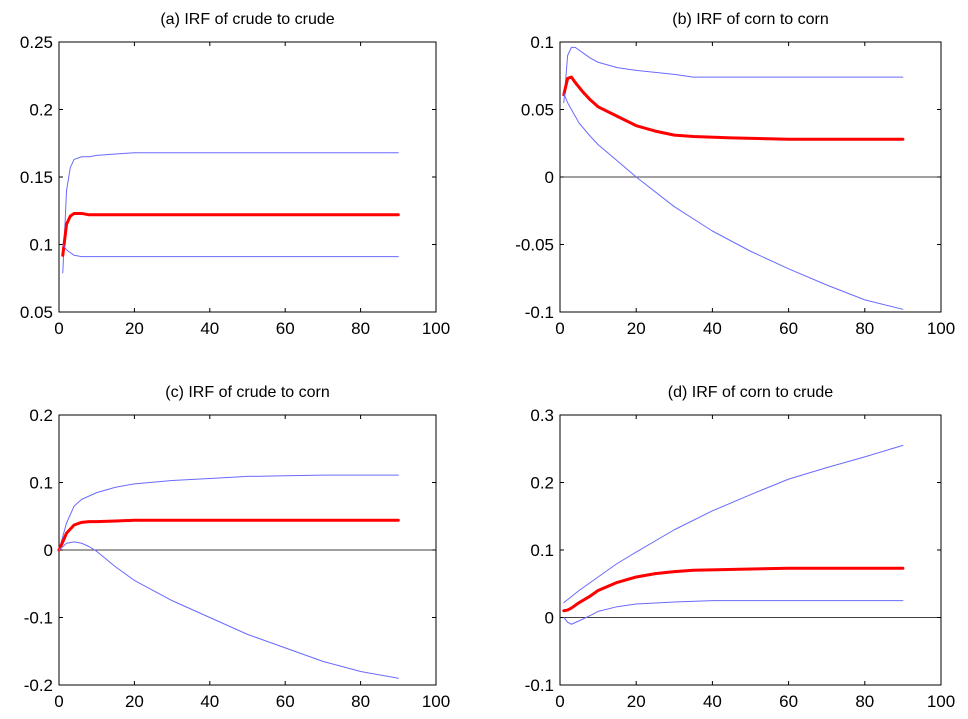  What do you see at coordinates (247, 392) in the screenshot?
I see `chart-title-c-irf-of-crude-to-corn: (c) IRF of crude to corn` at bounding box center [247, 392].